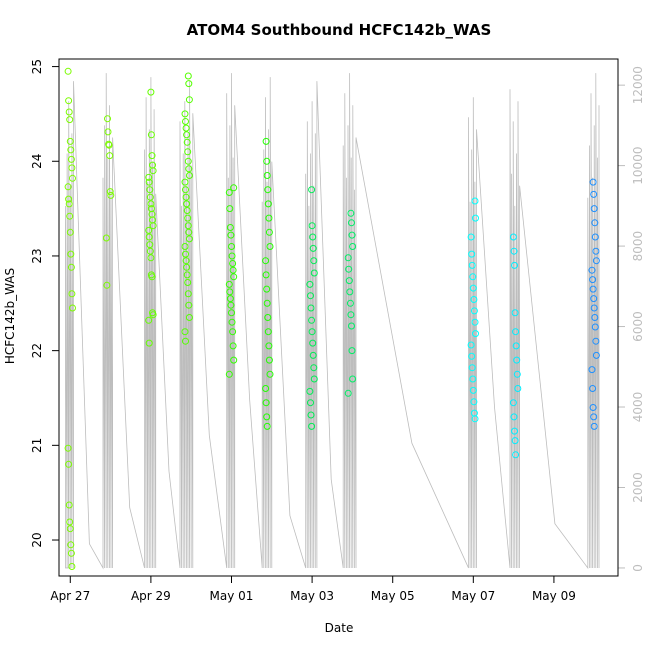 Image resolution: width=650 pixels, height=650 pixels. I want to click on y-tick-label: 23, so click(37, 255).